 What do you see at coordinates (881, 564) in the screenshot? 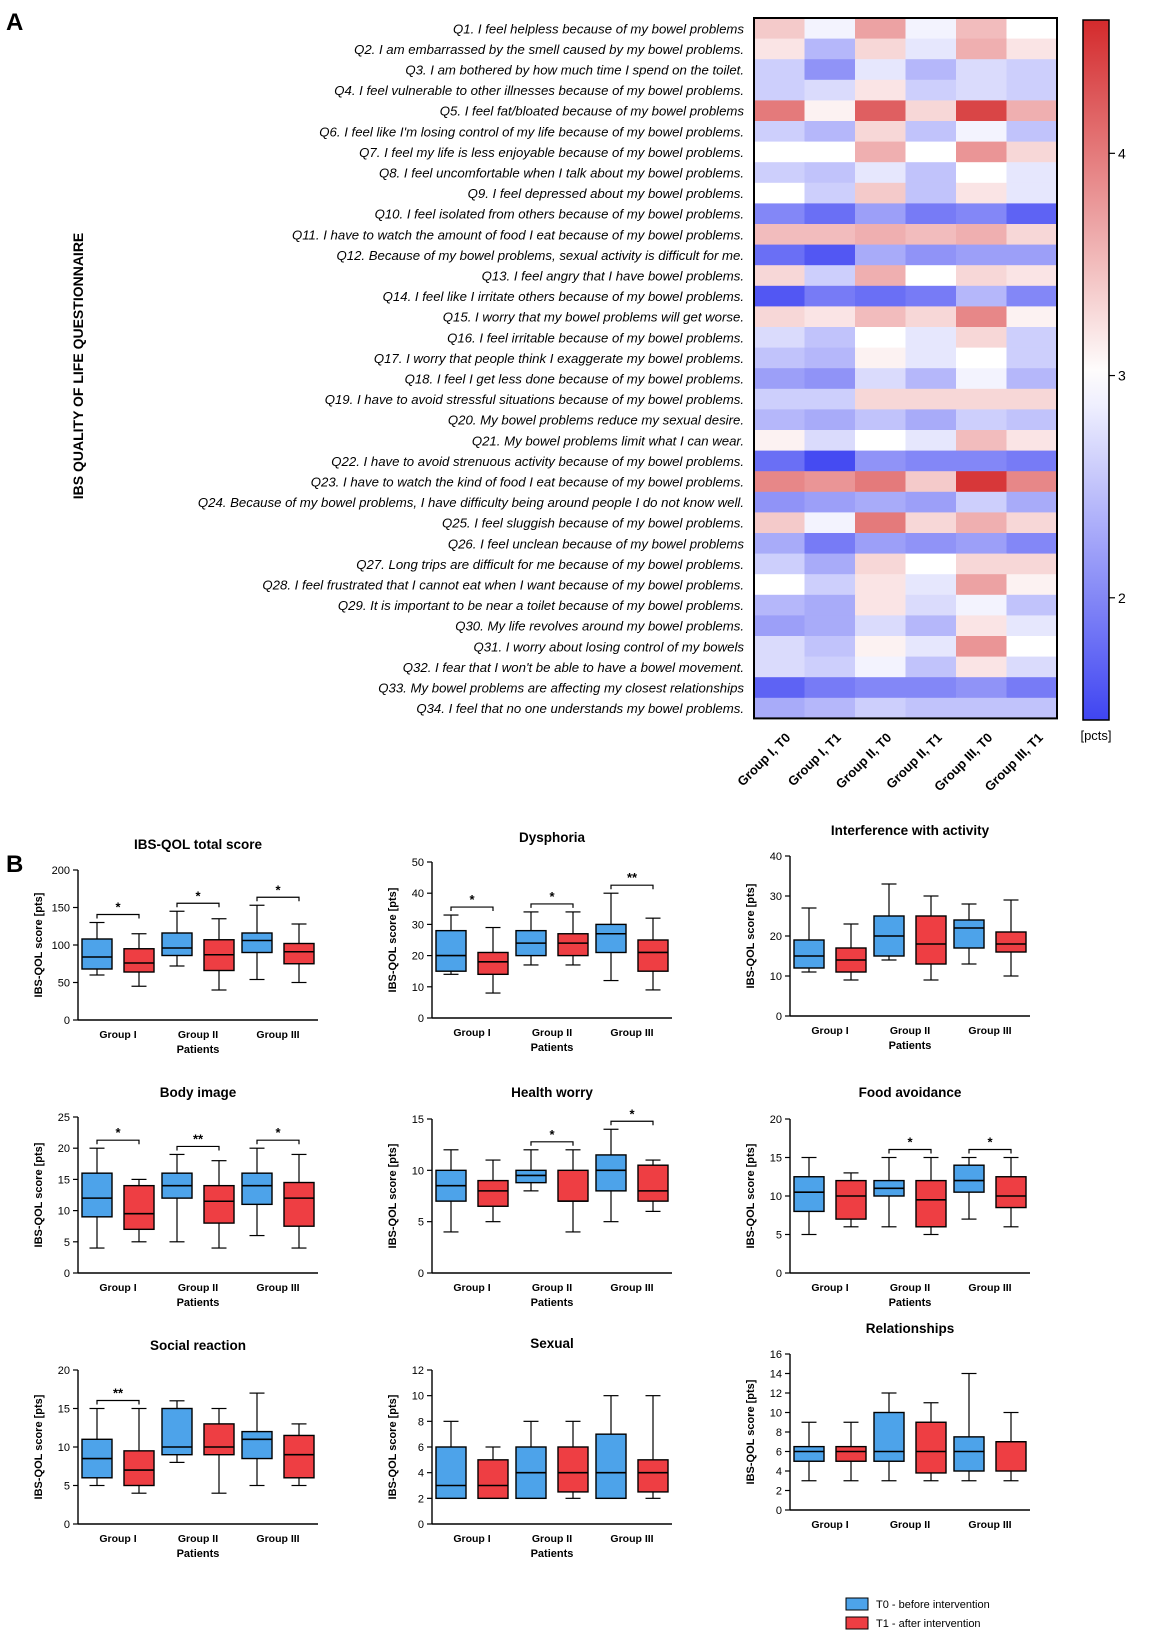
I see `heatmap-cell-r27-c3` at bounding box center [881, 564].